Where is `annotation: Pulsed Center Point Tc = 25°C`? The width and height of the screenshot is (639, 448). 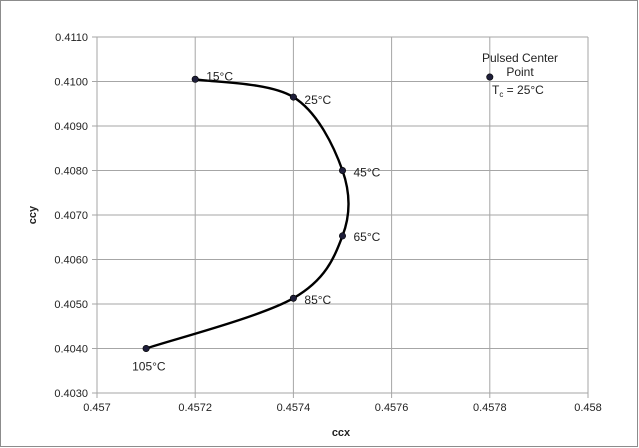 annotation: Pulsed Center Point Tc = 25°C is located at coordinates (520, 75).